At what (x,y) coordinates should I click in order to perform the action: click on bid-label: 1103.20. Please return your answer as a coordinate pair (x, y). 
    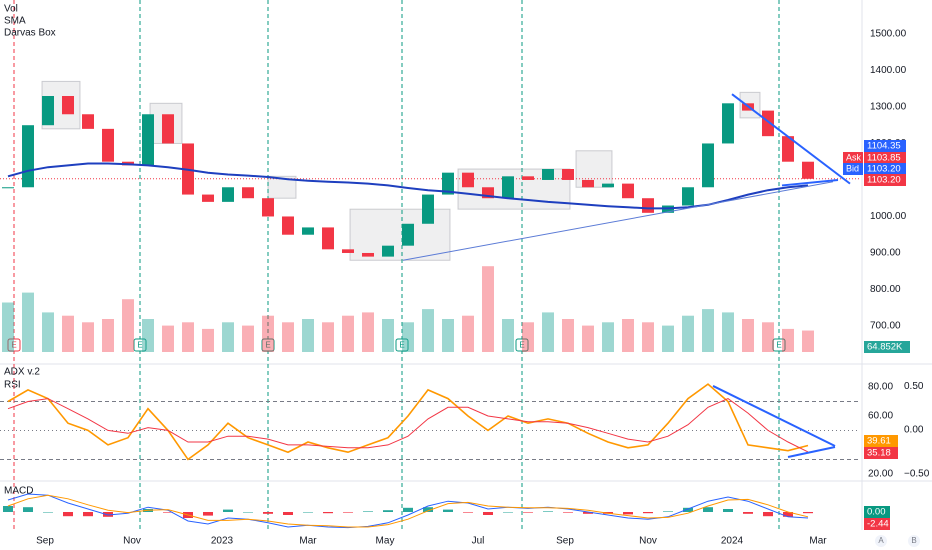
    Looking at the image, I should click on (884, 169).